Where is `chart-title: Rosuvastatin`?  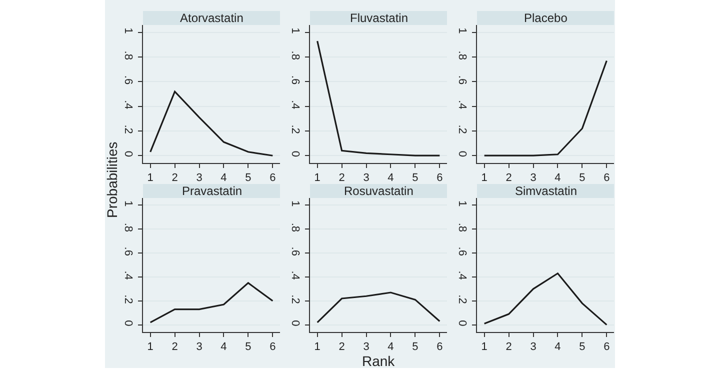 chart-title: Rosuvastatin is located at coordinates (379, 191).